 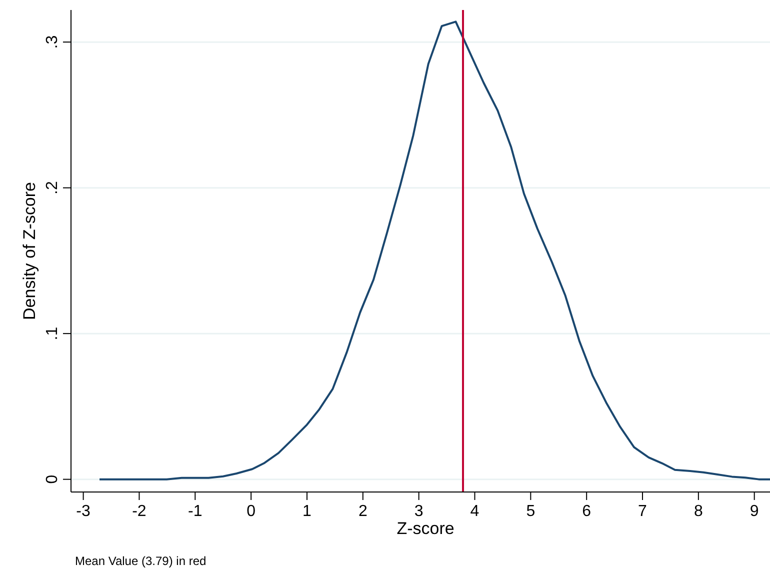 What do you see at coordinates (643, 511) in the screenshot?
I see `x-tick-label: 7` at bounding box center [643, 511].